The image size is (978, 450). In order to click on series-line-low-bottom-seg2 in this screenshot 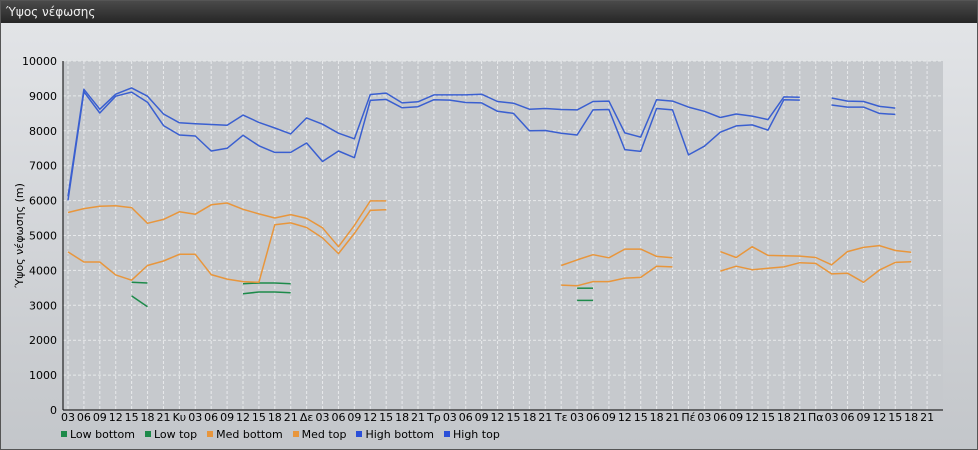, I will do `click(266, 293)`.